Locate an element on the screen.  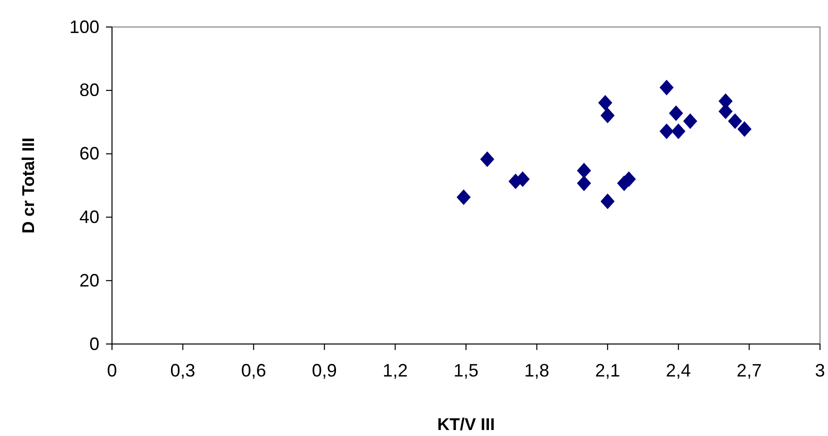
x-tick-label: 0 is located at coordinates (112, 370).